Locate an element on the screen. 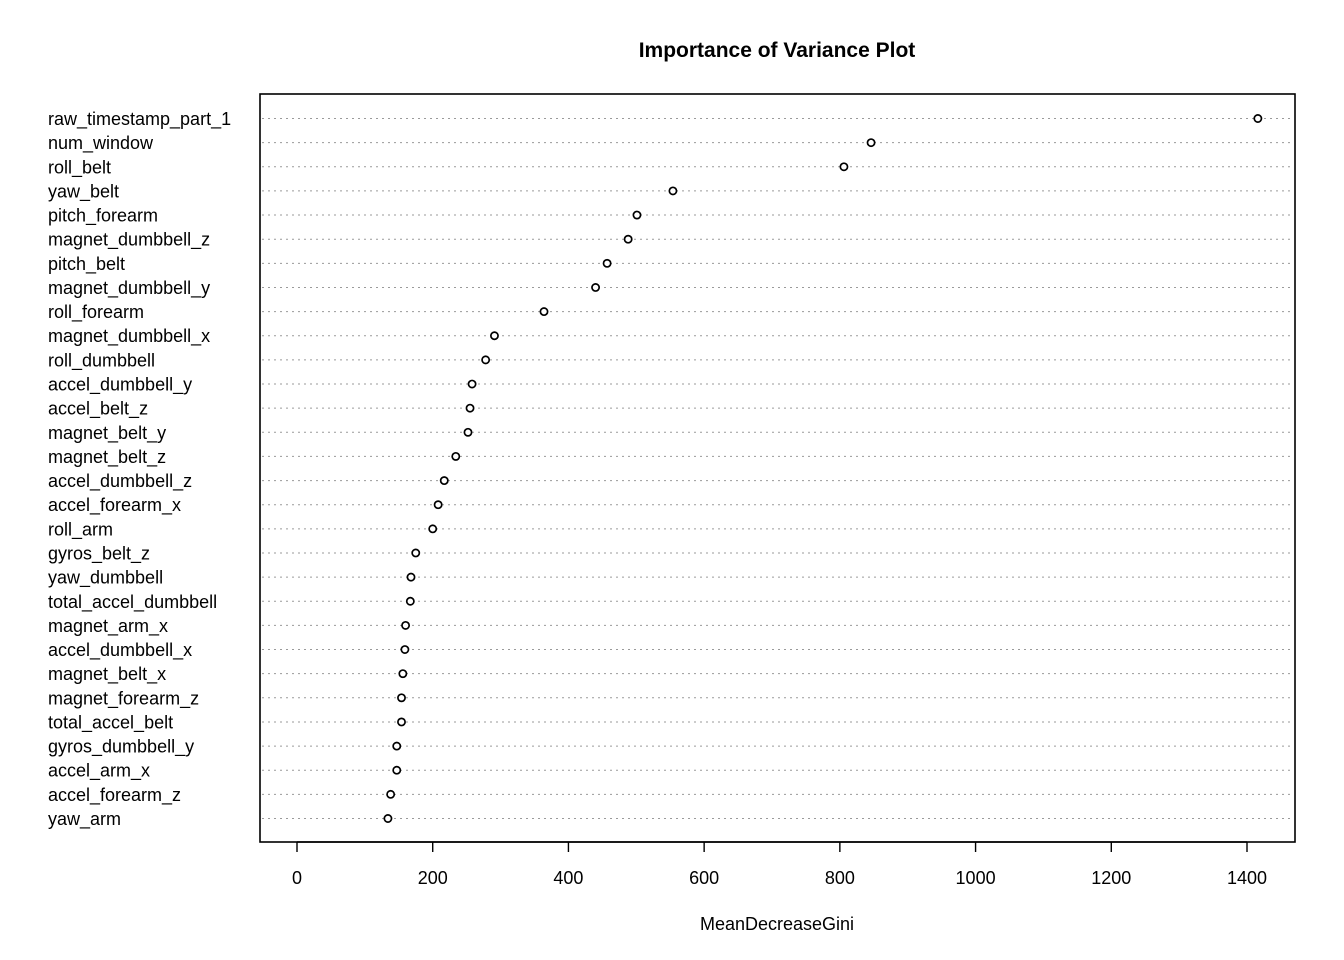  category-label: roll_belt is located at coordinates (79, 167).